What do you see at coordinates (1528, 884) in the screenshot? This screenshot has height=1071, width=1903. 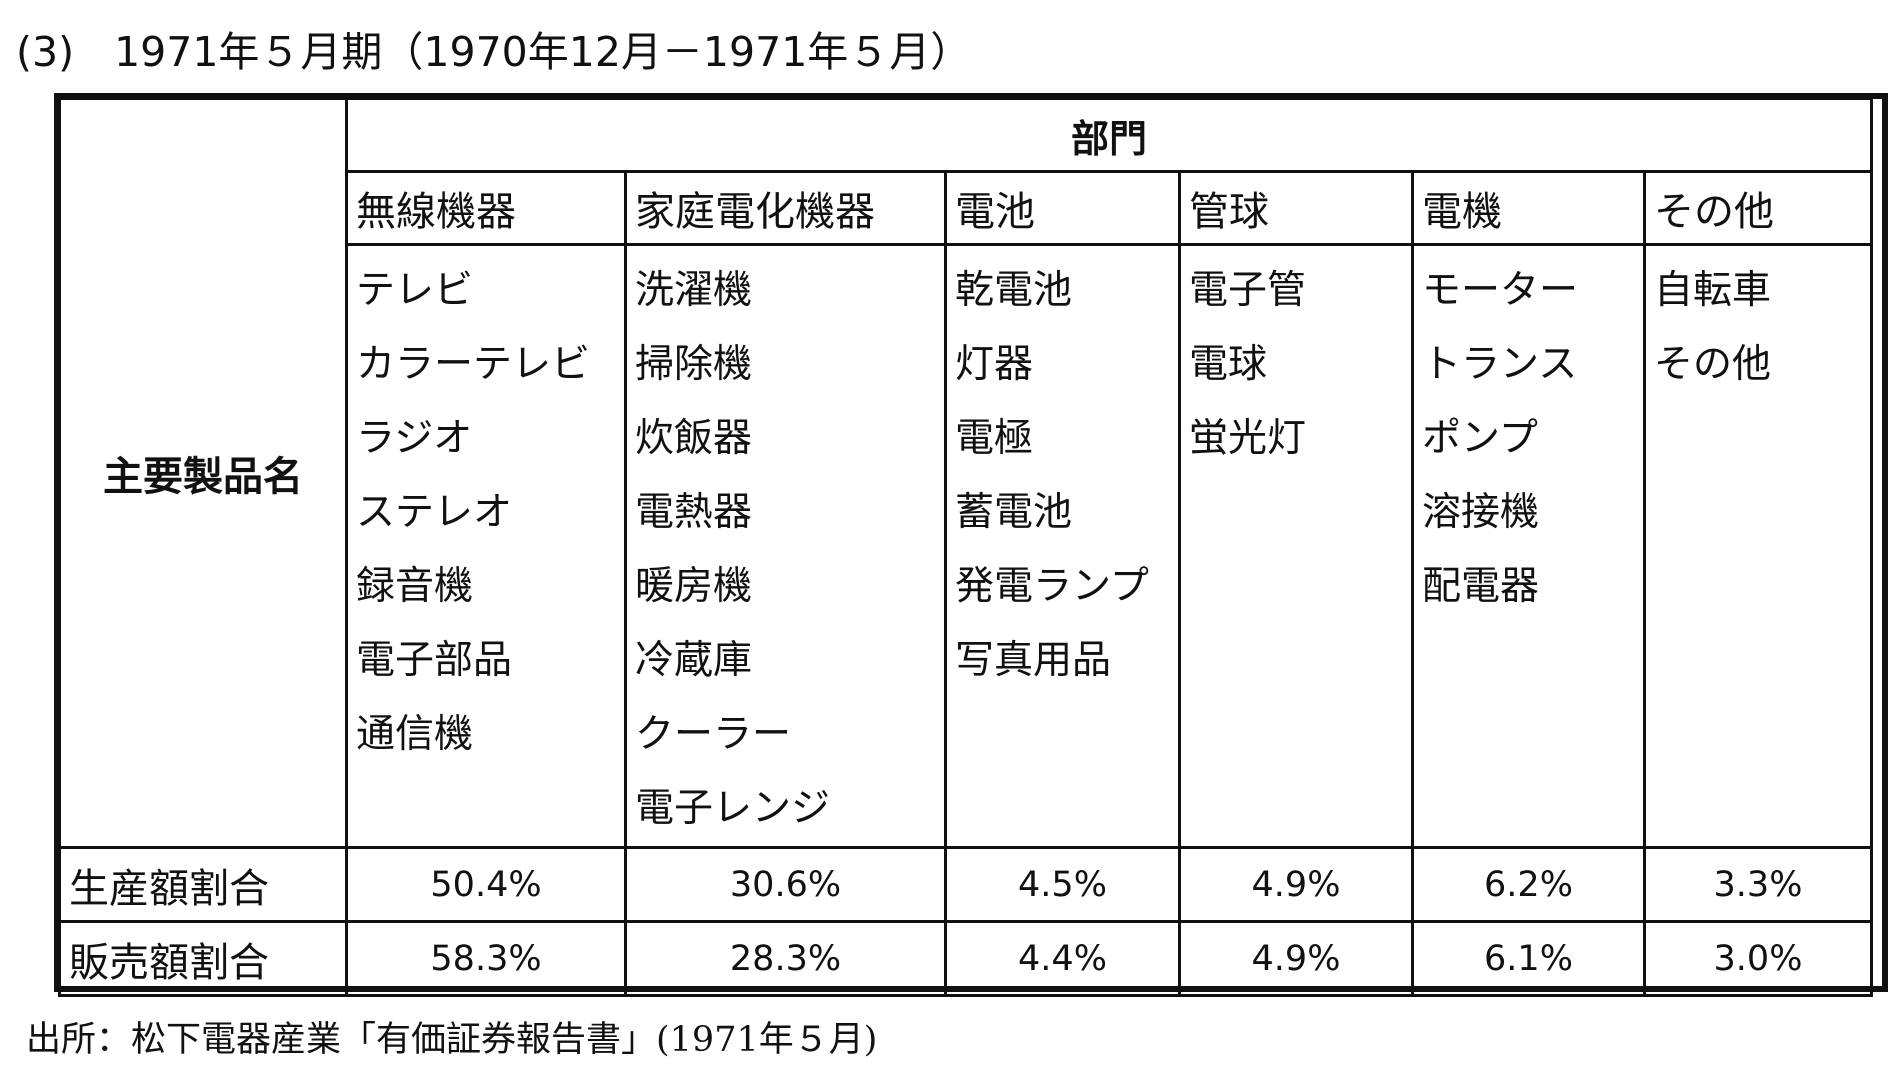 I see `production-share-value: 6.2%` at bounding box center [1528, 884].